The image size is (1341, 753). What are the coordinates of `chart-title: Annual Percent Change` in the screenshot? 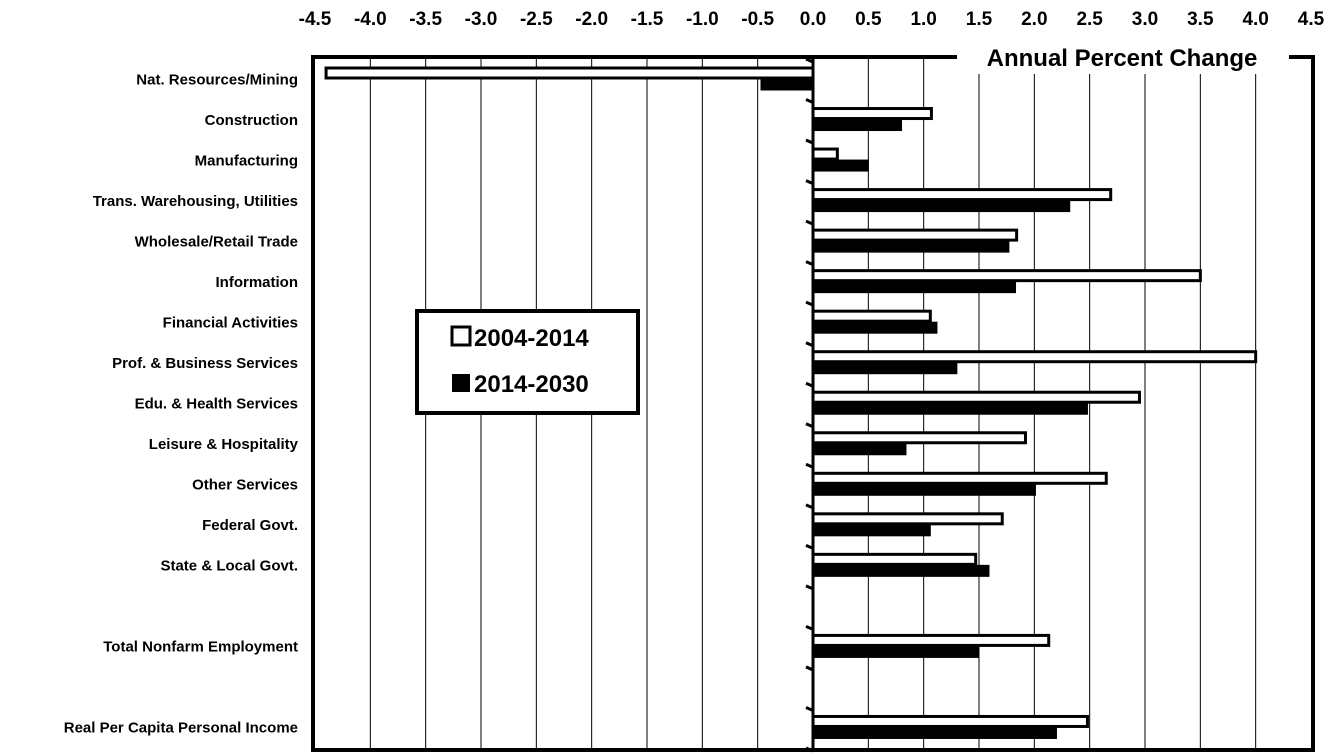 It's located at (1122, 58).